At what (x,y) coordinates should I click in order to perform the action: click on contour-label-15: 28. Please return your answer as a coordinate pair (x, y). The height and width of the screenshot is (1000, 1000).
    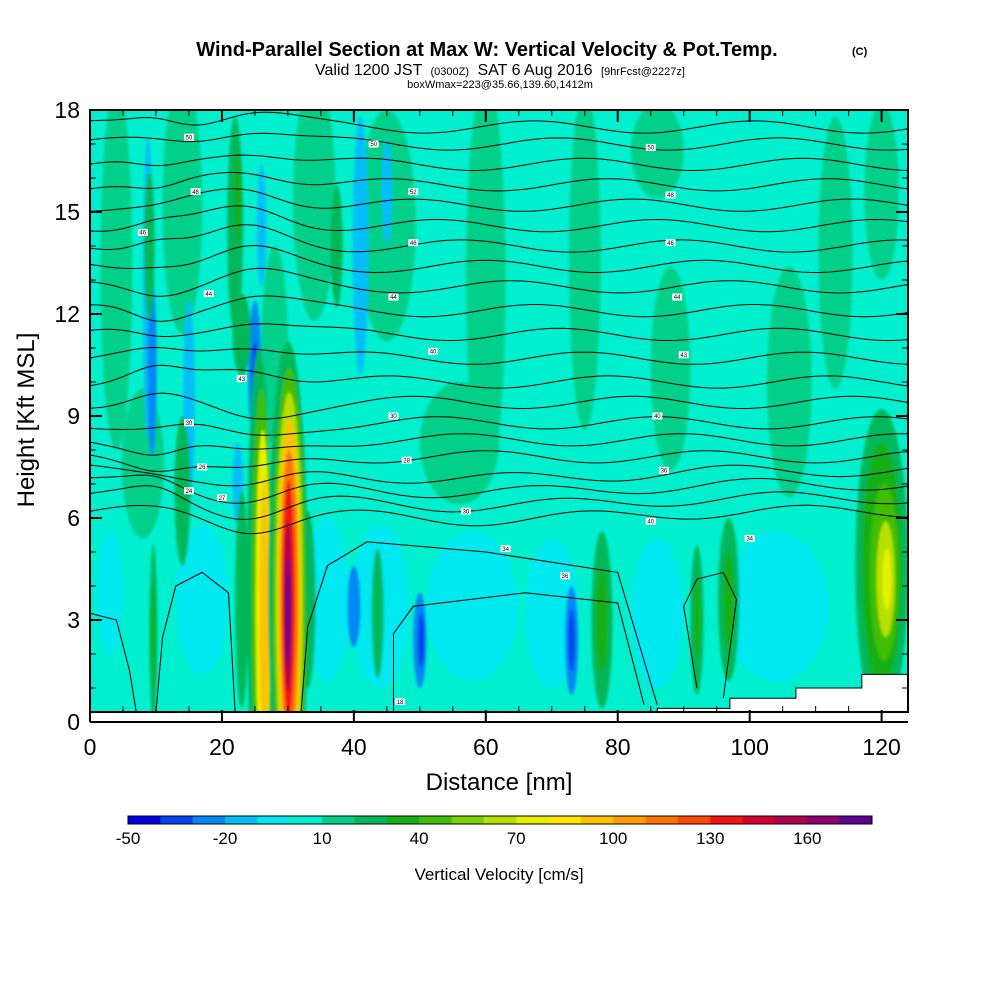
    Looking at the image, I should click on (406, 460).